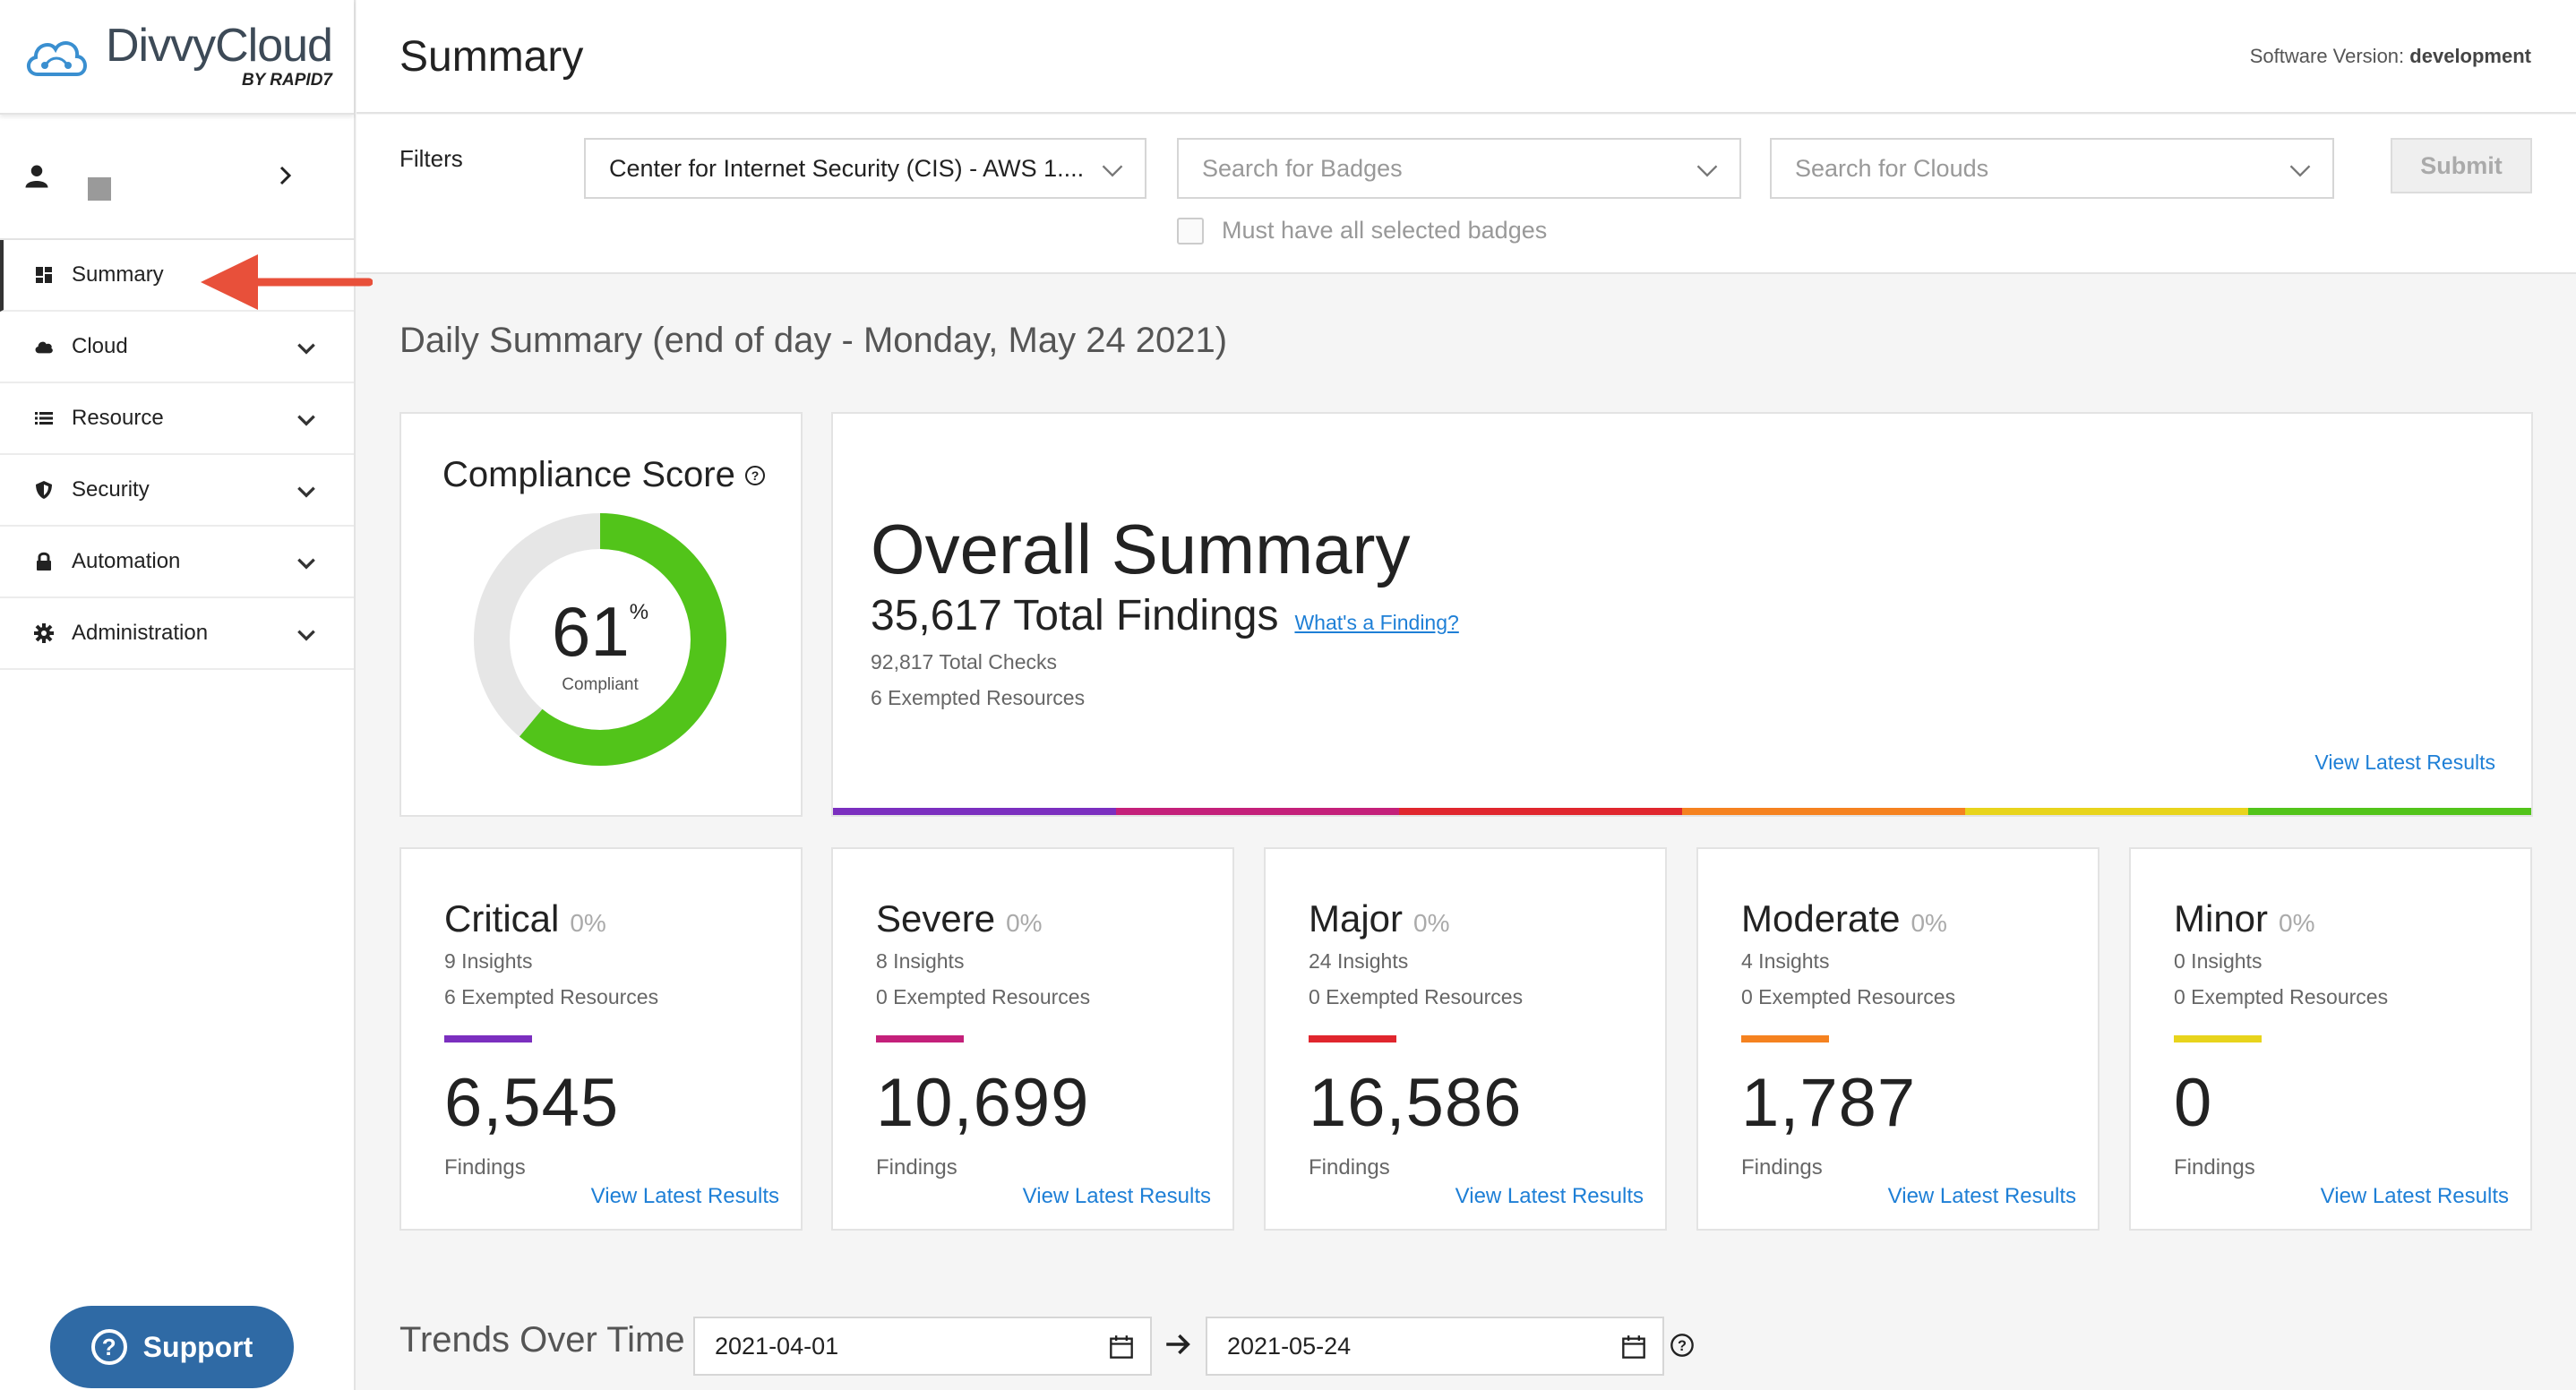 The height and width of the screenshot is (1390, 2576). I want to click on clouds-placeholder: Search for Clouds, so click(1892, 168).